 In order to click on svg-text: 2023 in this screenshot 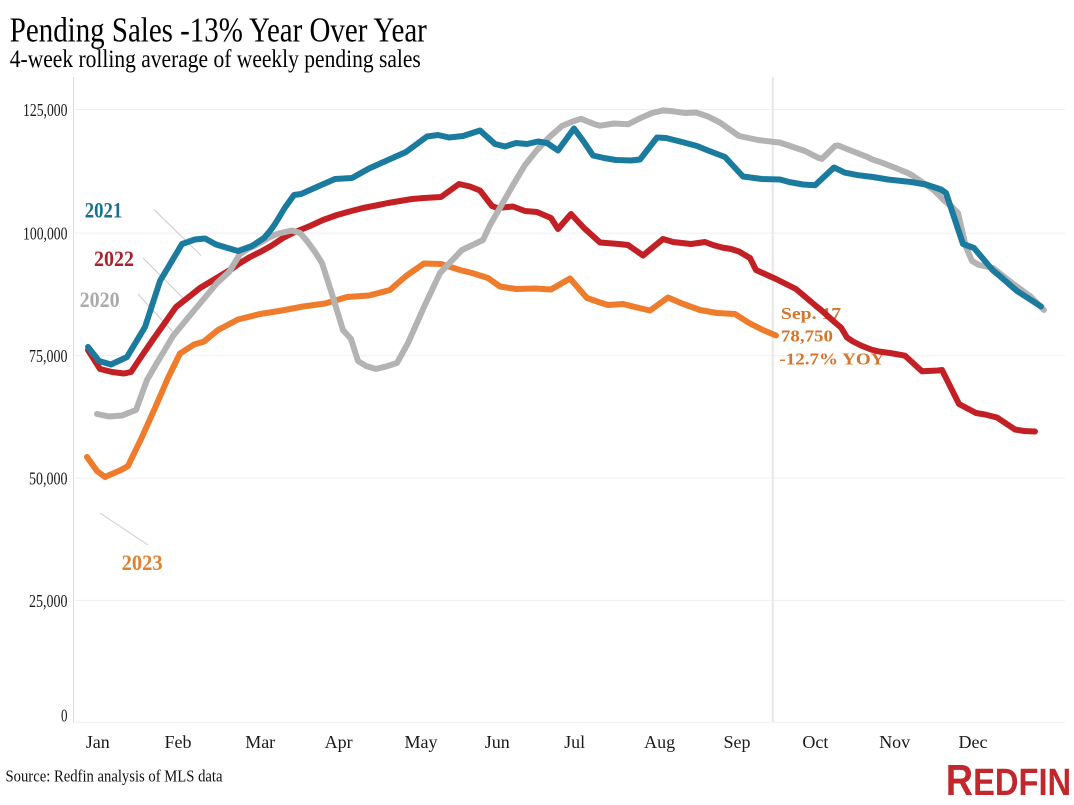, I will do `click(142, 562)`.